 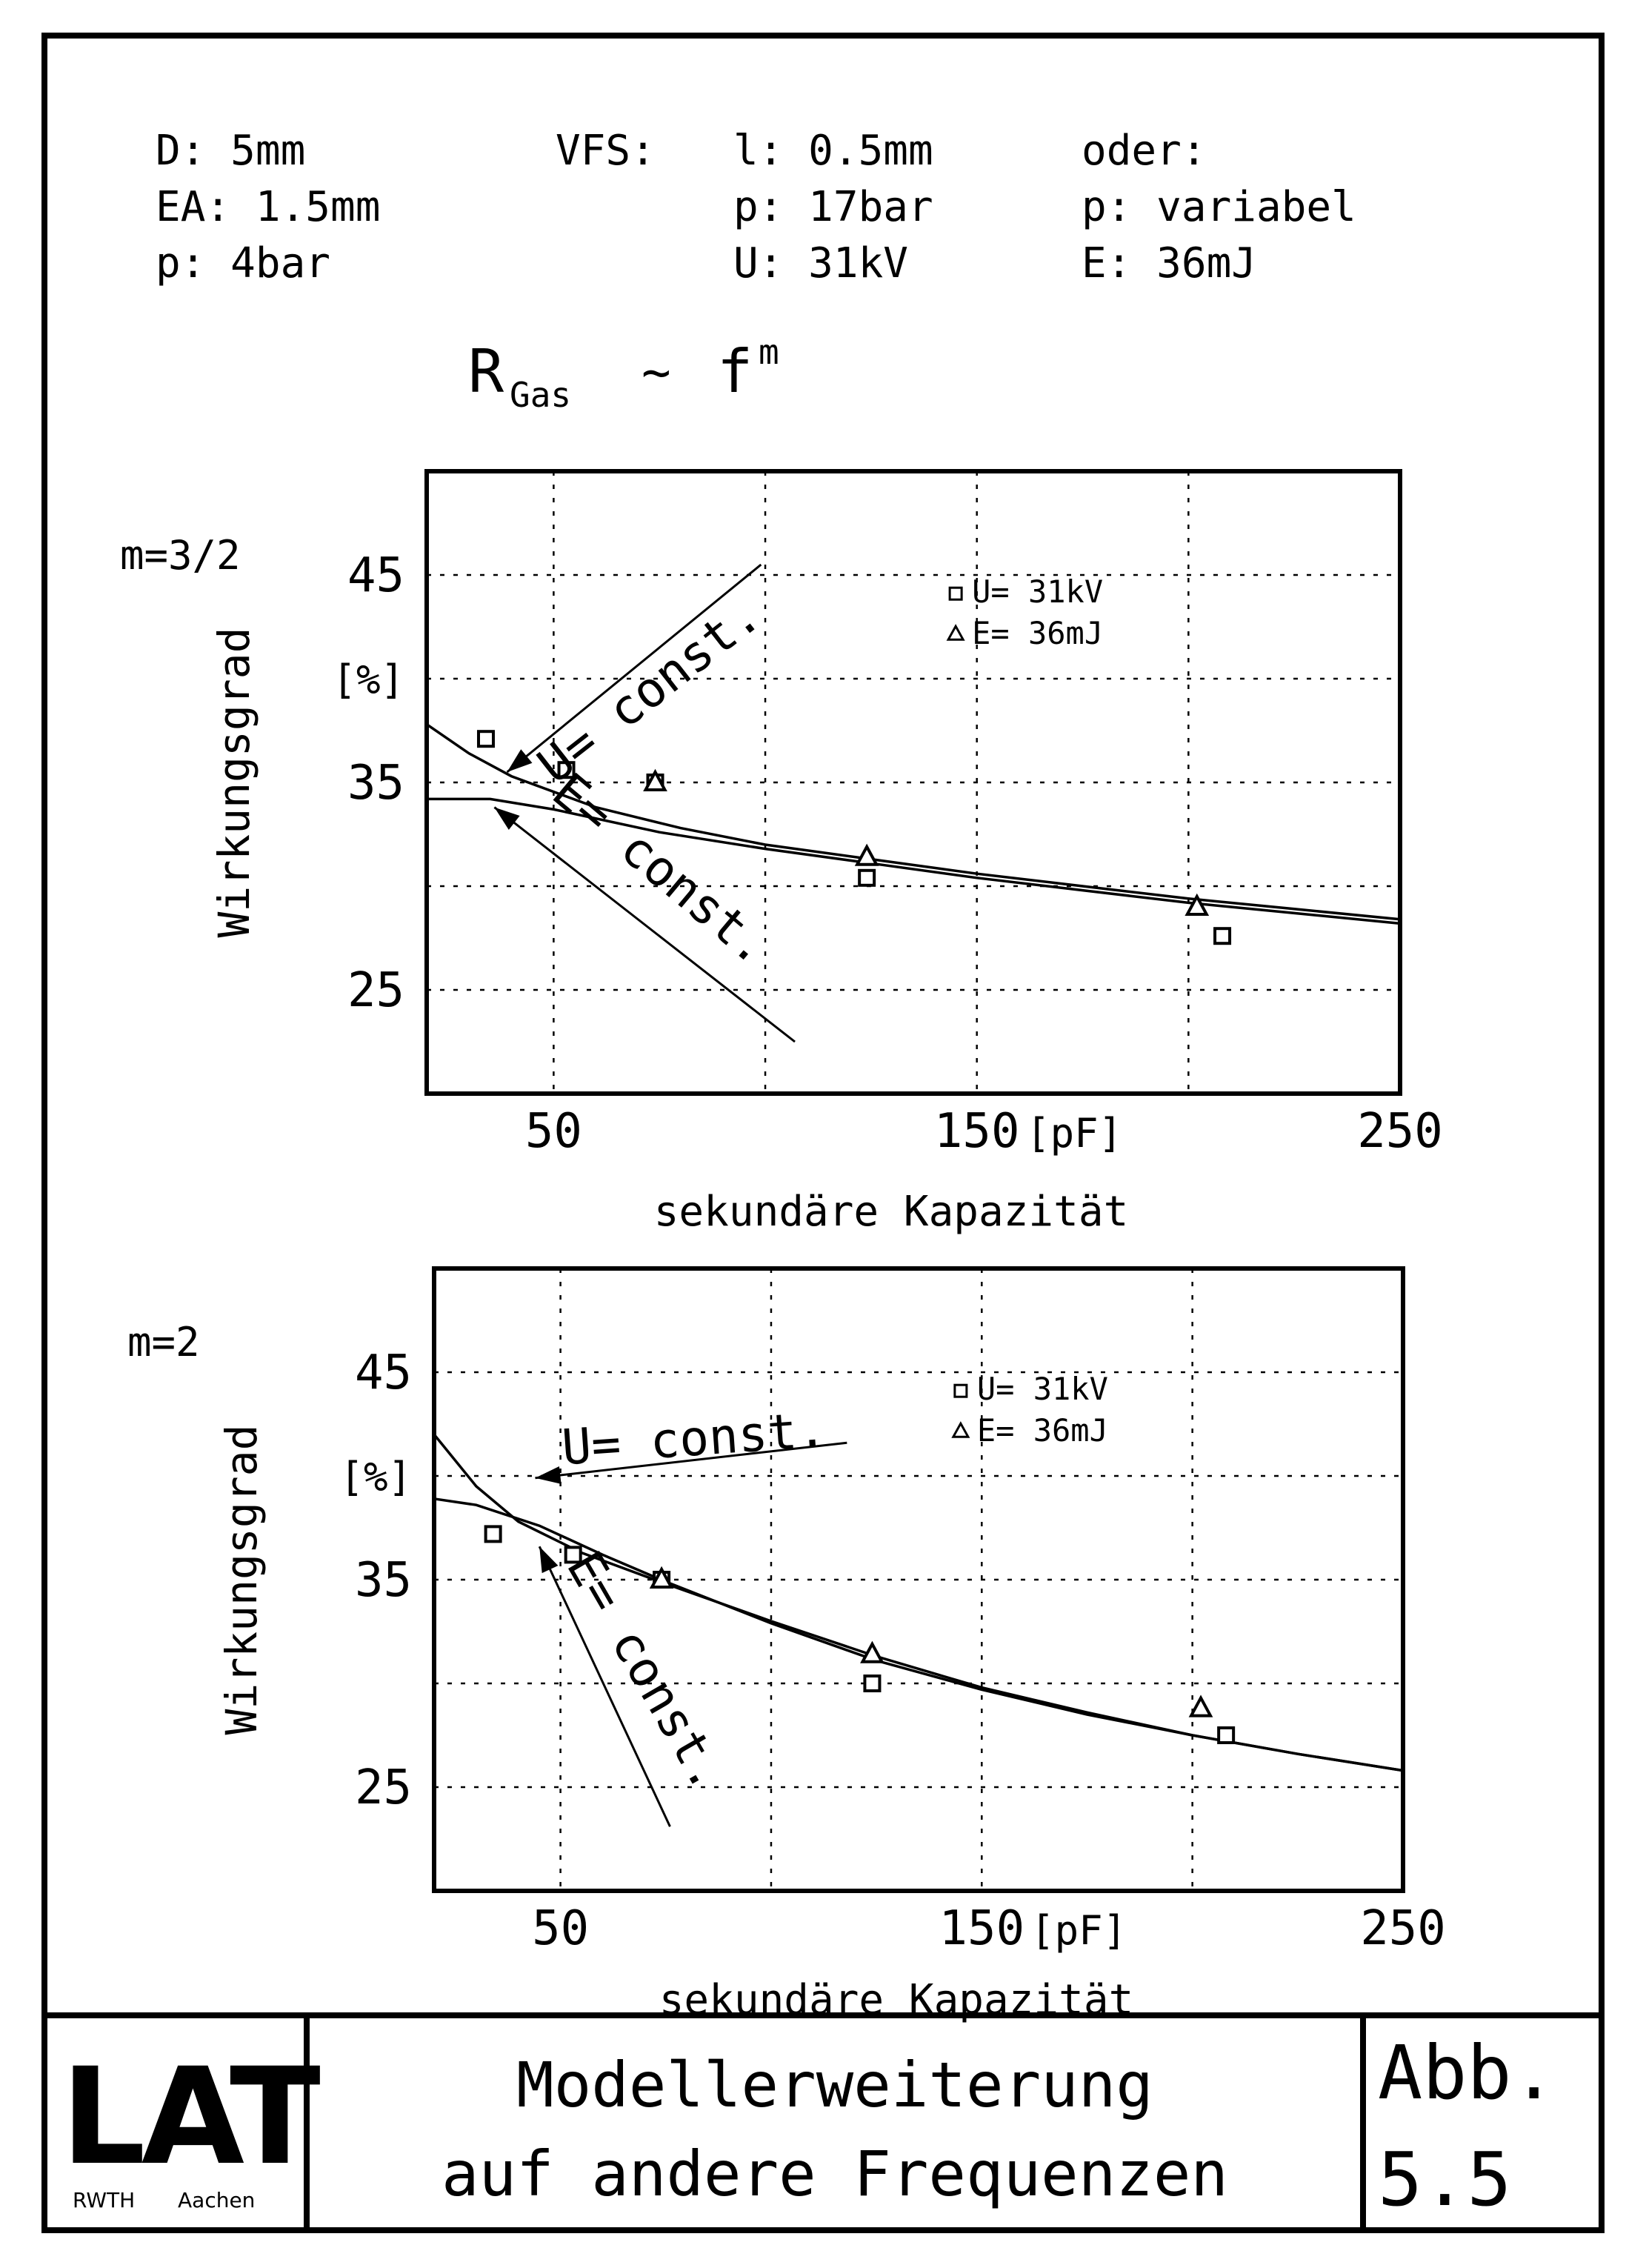 What do you see at coordinates (164, 1342) in the screenshot?
I see `chart2-m-label: m=2` at bounding box center [164, 1342].